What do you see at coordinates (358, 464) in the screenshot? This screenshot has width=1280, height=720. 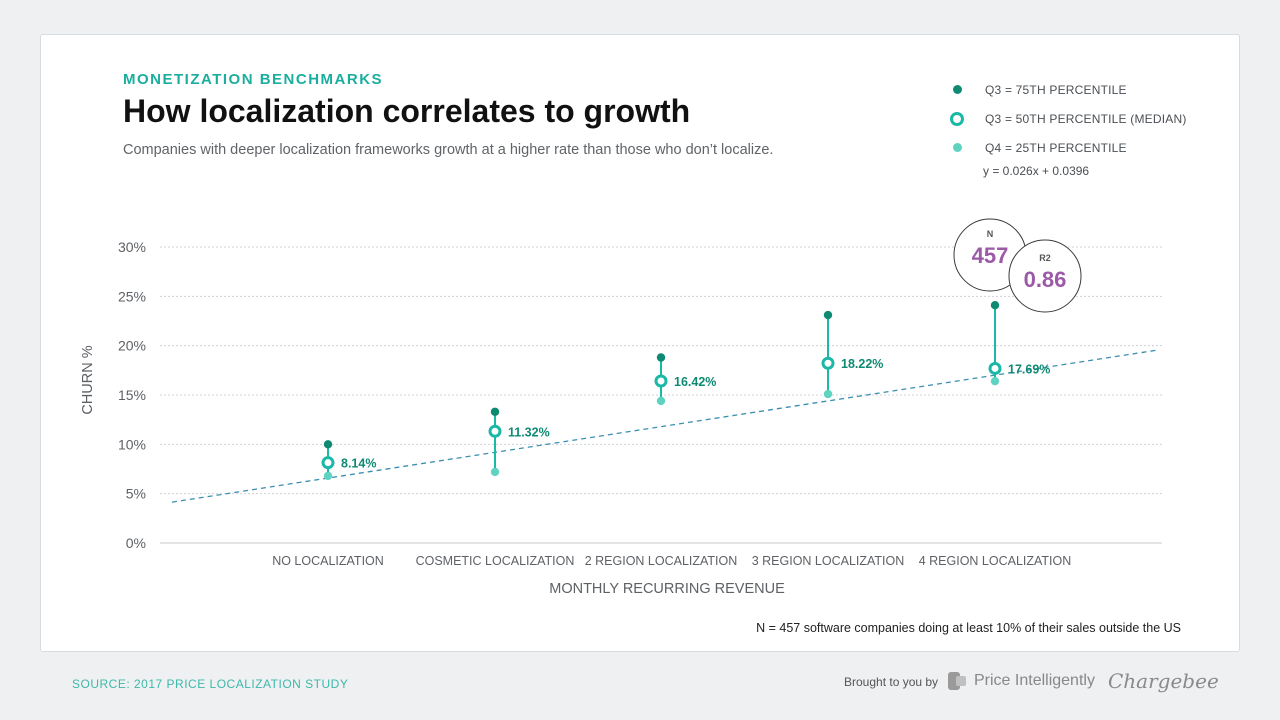 I see `median-data-label: 8.14%` at bounding box center [358, 464].